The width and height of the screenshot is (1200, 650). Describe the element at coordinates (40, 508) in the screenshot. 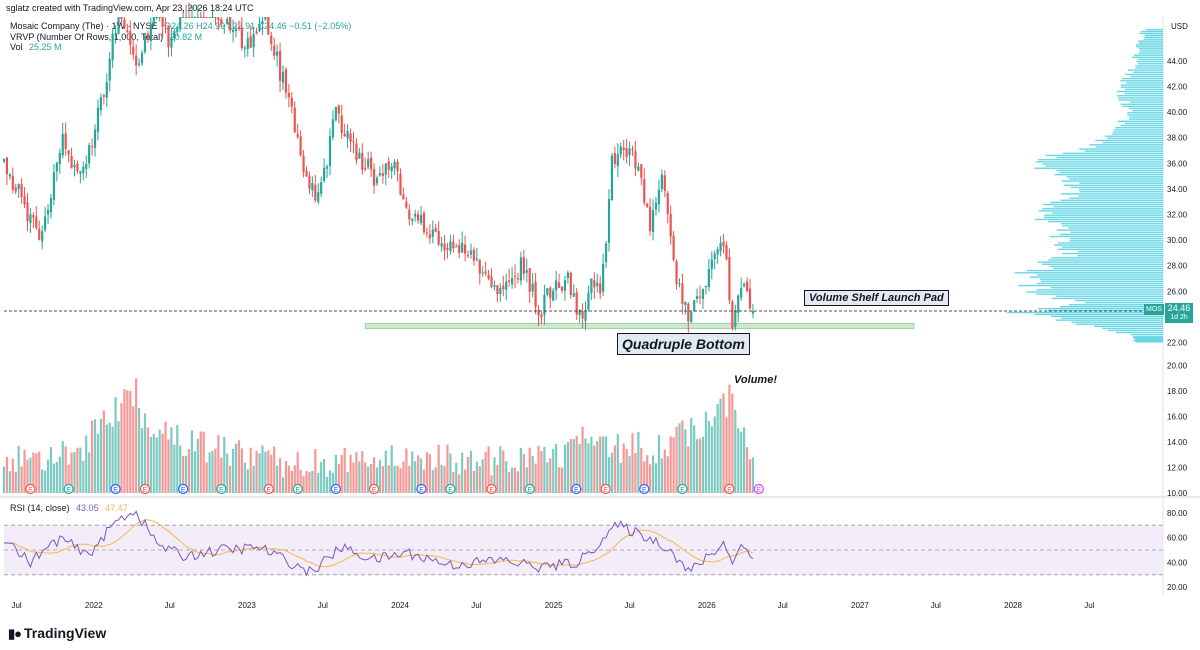

I see `rsi-label: RSI (14, close)` at that location.